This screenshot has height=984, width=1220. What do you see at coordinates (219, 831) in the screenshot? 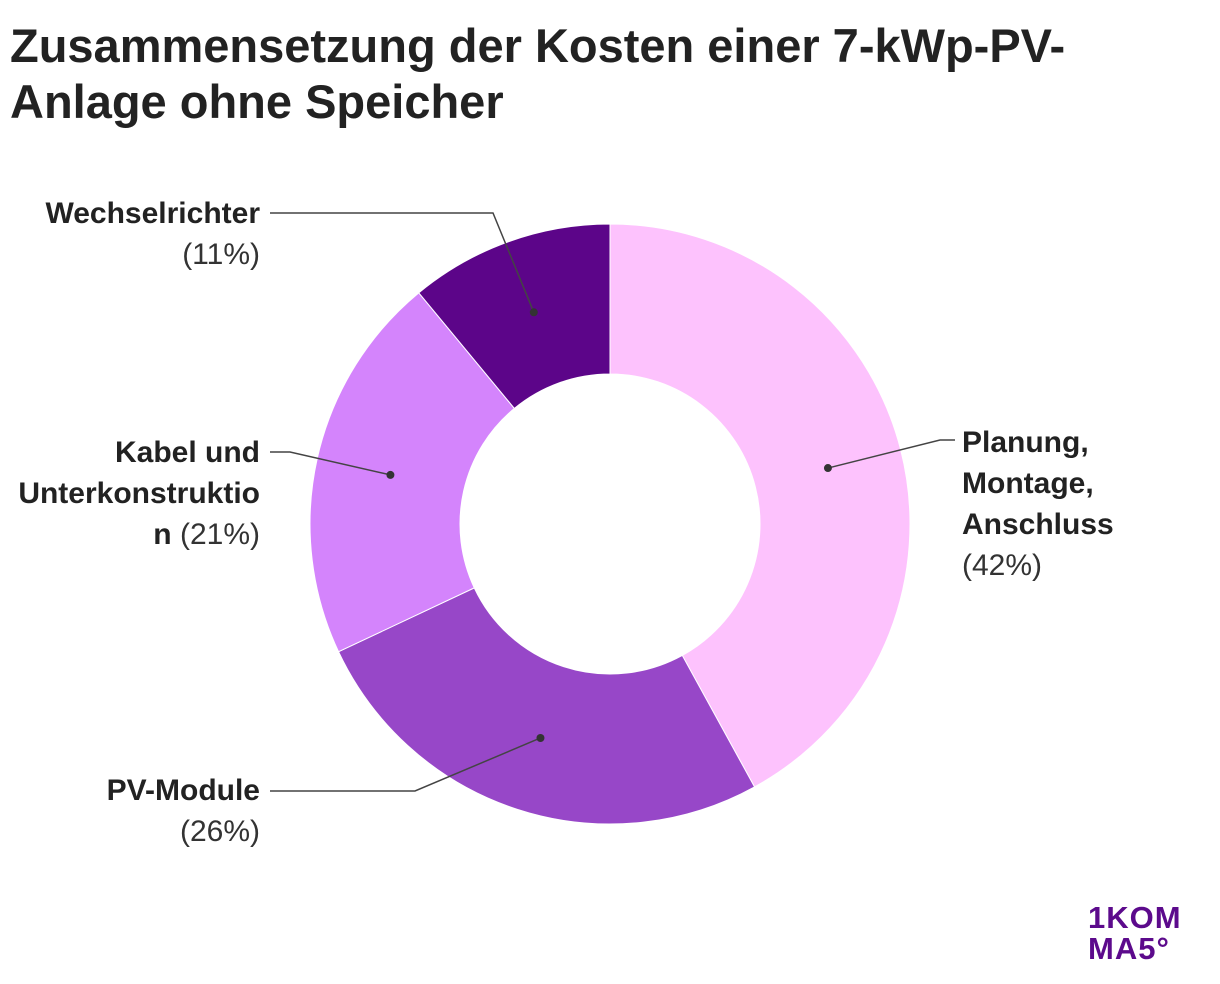
I see `slice-percent: (26%)` at bounding box center [219, 831].